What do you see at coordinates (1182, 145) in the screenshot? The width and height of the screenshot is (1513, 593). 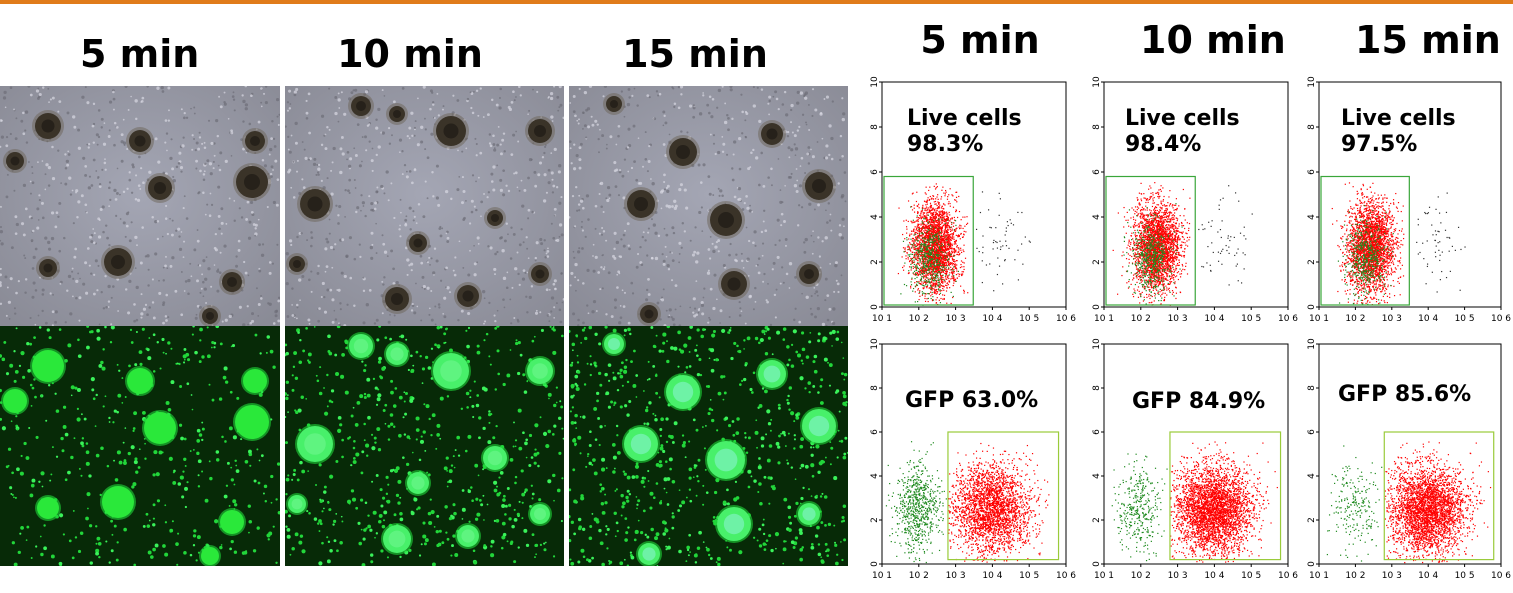 I see `live-label-percent: 98.4%` at bounding box center [1182, 145].